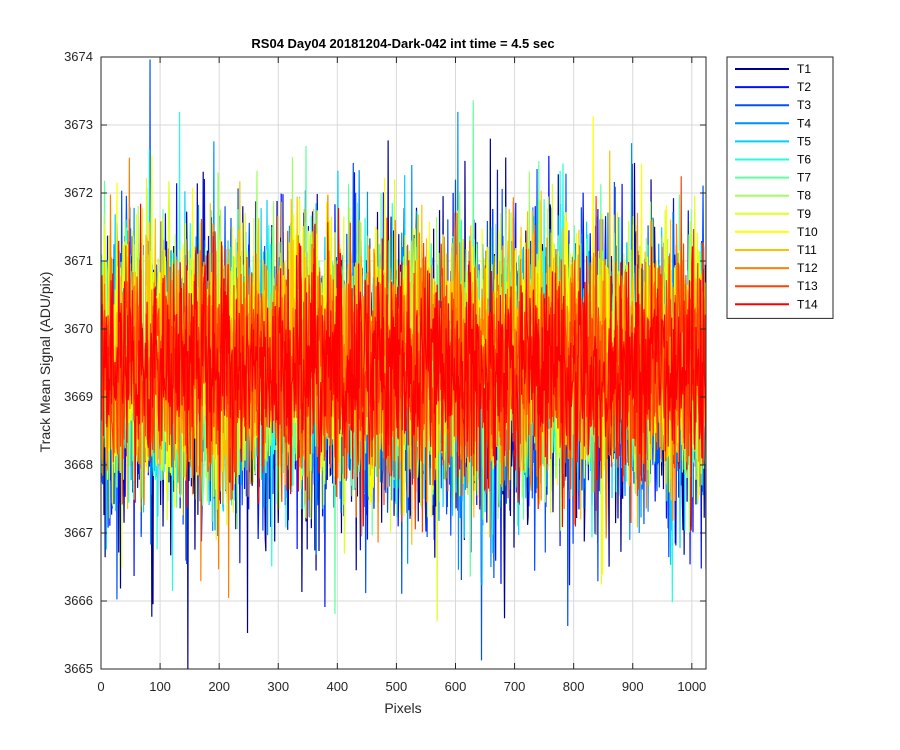  I want to click on x-tick-label: 400, so click(337, 686).